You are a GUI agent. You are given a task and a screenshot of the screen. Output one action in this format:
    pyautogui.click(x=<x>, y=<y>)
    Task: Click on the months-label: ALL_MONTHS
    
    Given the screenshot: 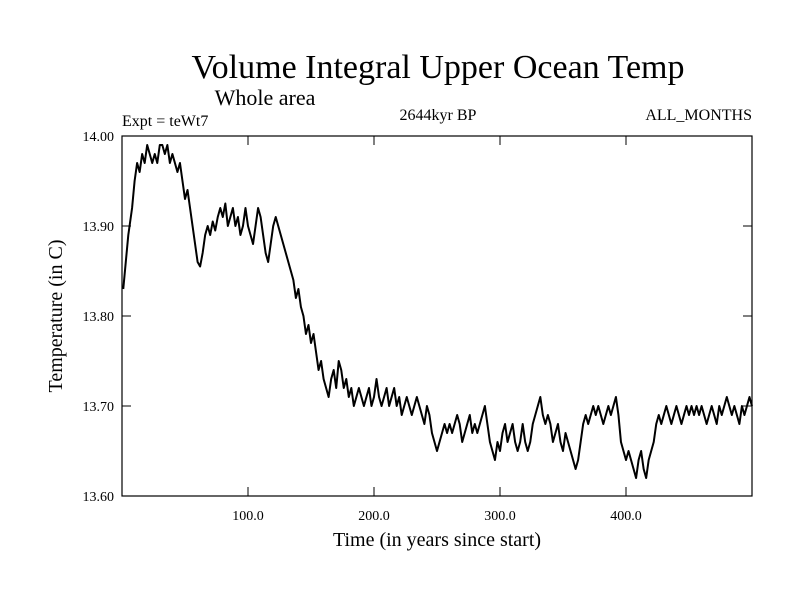 What is the action you would take?
    pyautogui.click(x=698, y=115)
    